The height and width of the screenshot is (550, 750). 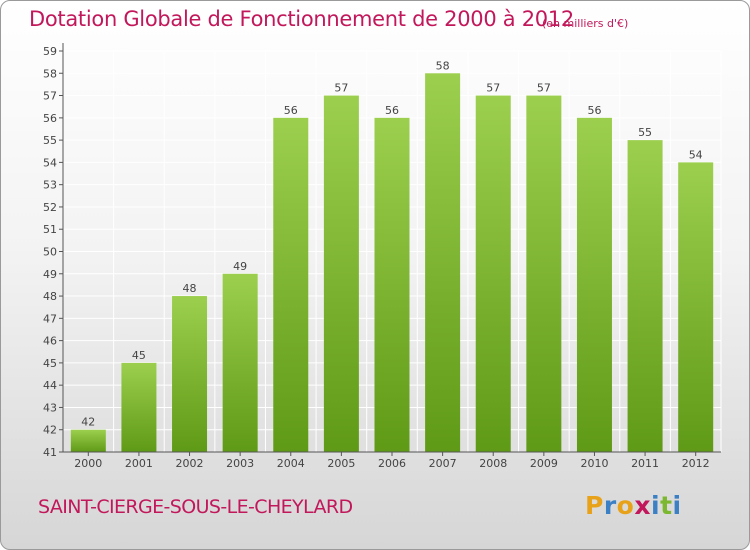 I want to click on brand-letter: o, so click(x=625, y=505).